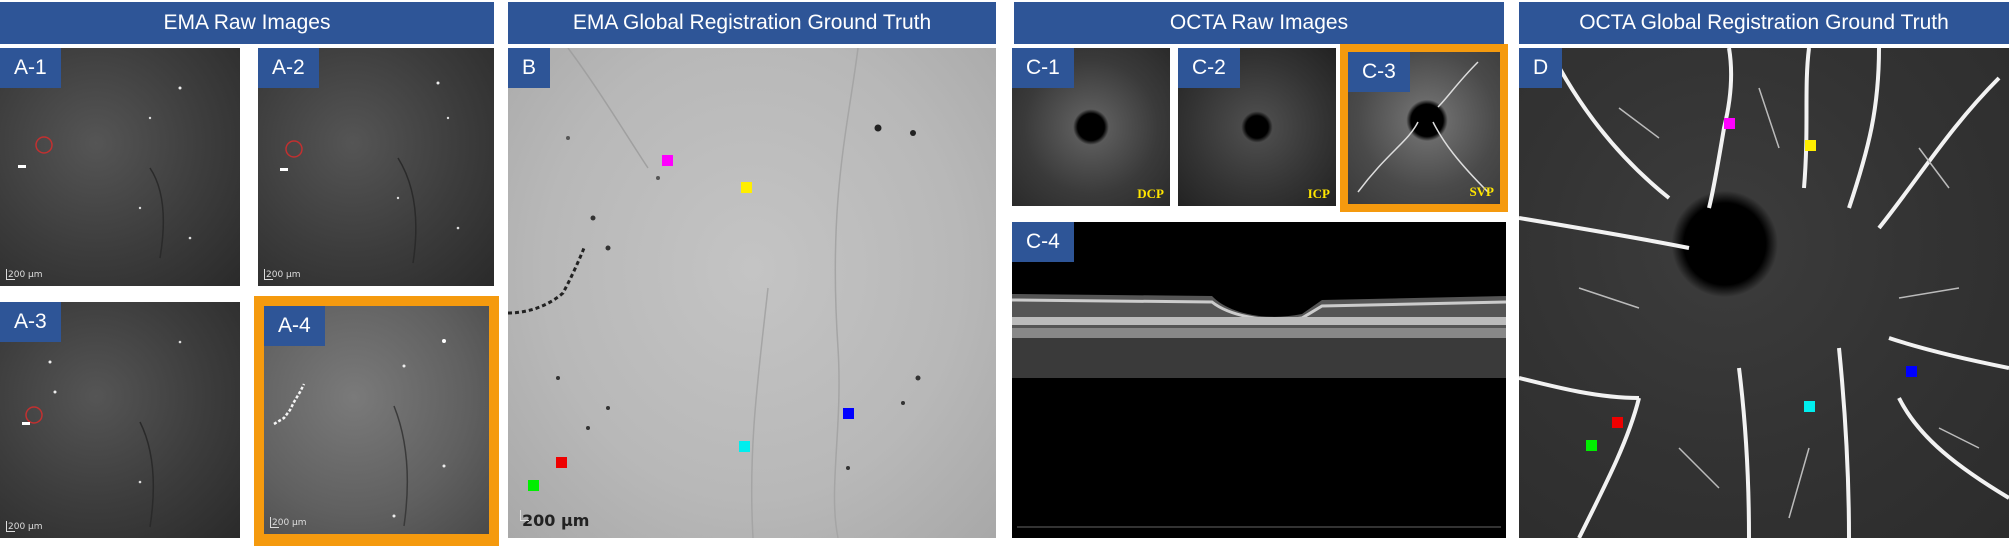 Image resolution: width=2009 pixels, height=546 pixels. Describe the element at coordinates (1764, 23) in the screenshot. I see `header-octa-global: OCTA Global Registration Ground Truth` at that location.